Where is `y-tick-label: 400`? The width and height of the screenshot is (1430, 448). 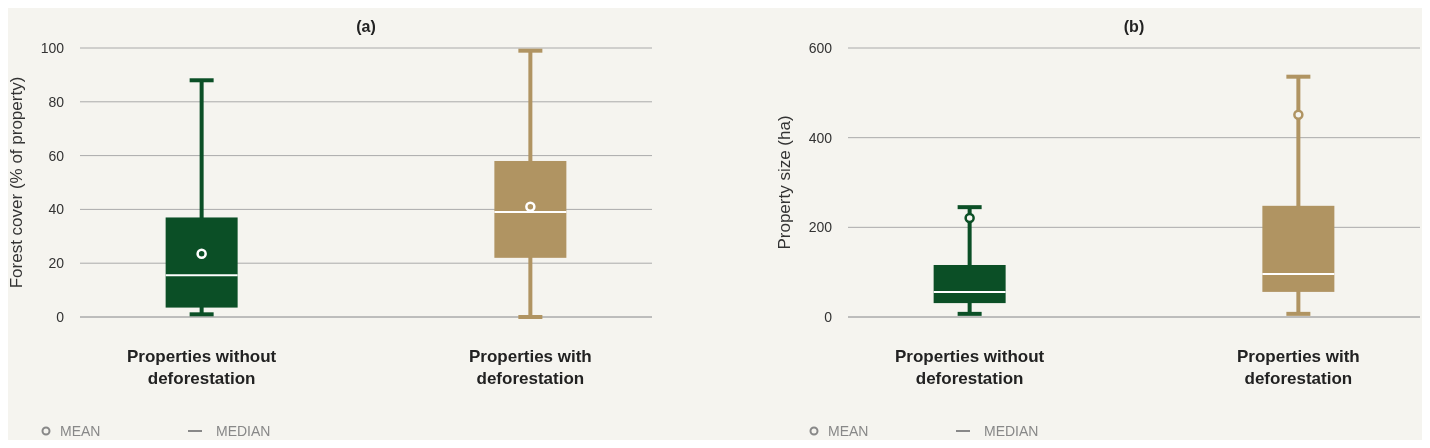
y-tick-label: 400 is located at coordinates (820, 137).